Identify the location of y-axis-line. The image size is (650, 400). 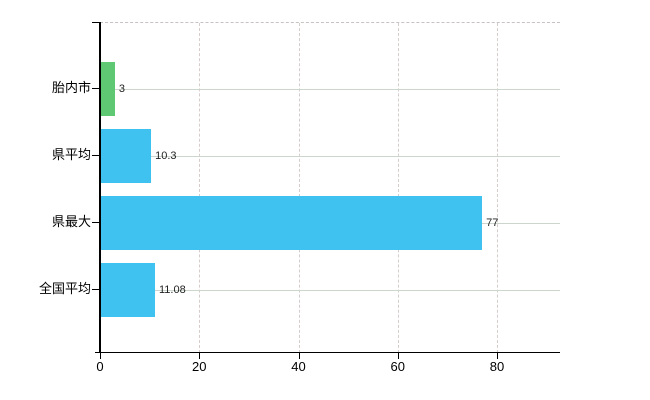
(100, 187).